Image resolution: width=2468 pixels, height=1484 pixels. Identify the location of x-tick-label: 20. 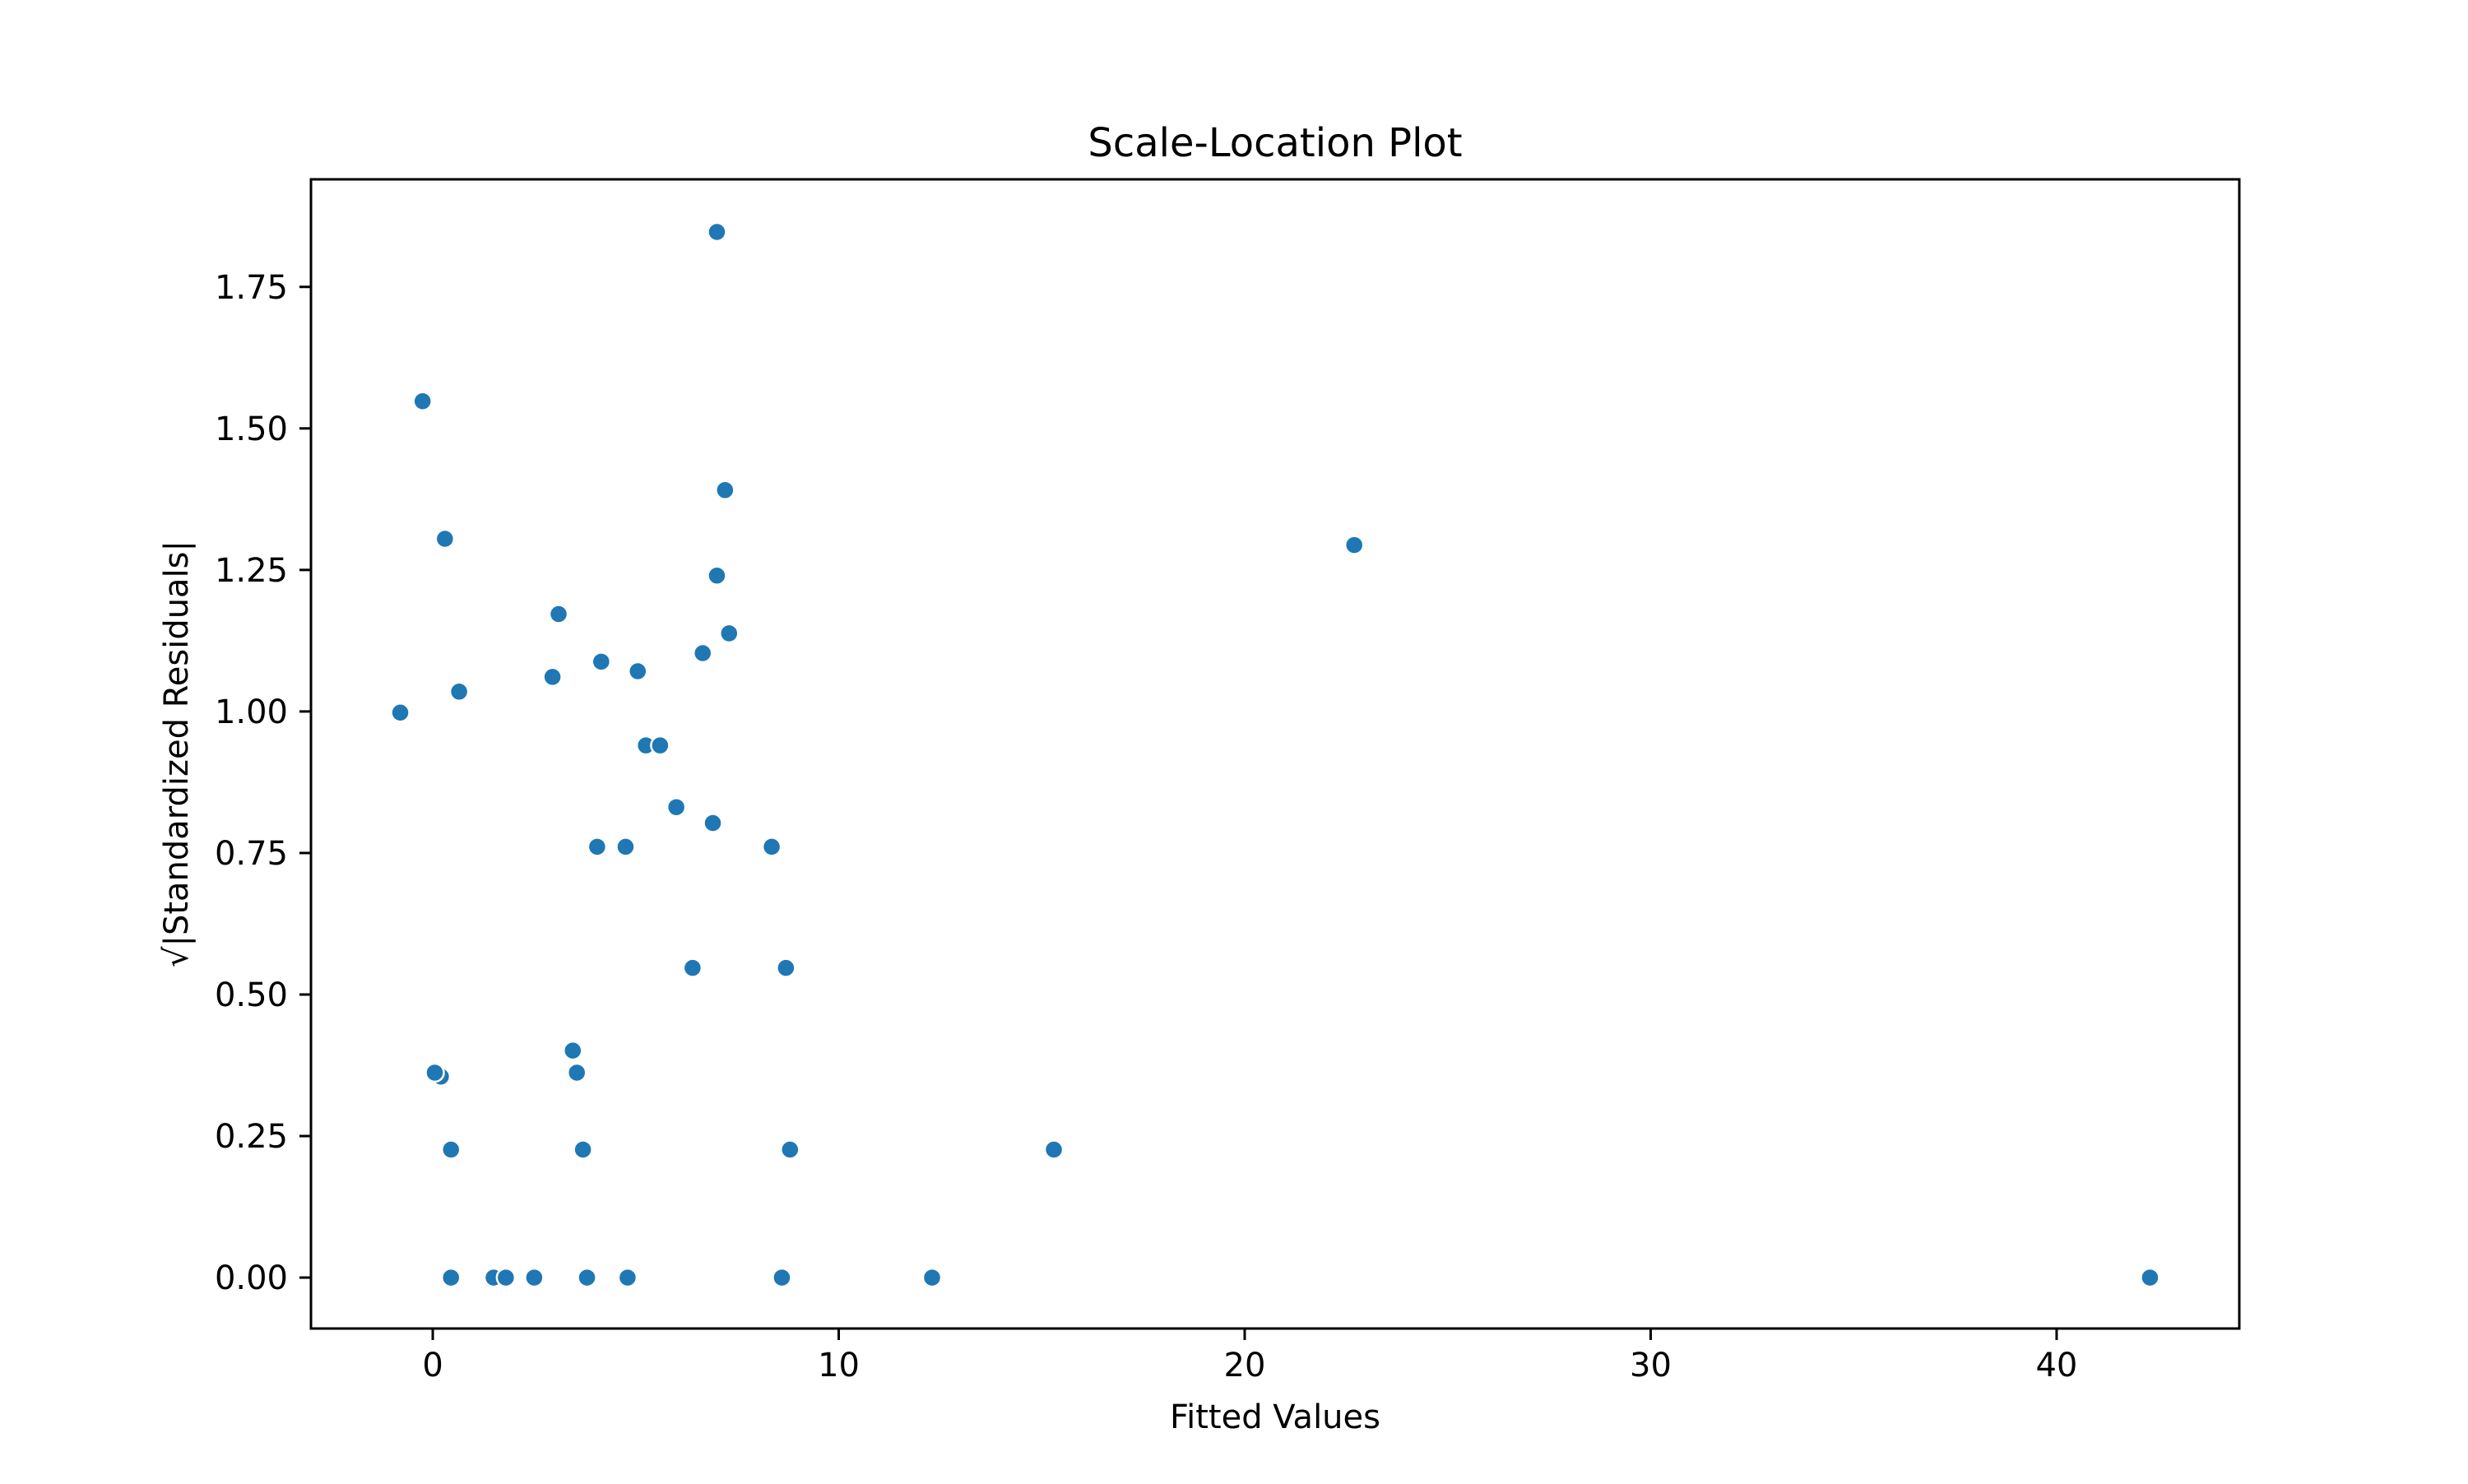
(1245, 1365).